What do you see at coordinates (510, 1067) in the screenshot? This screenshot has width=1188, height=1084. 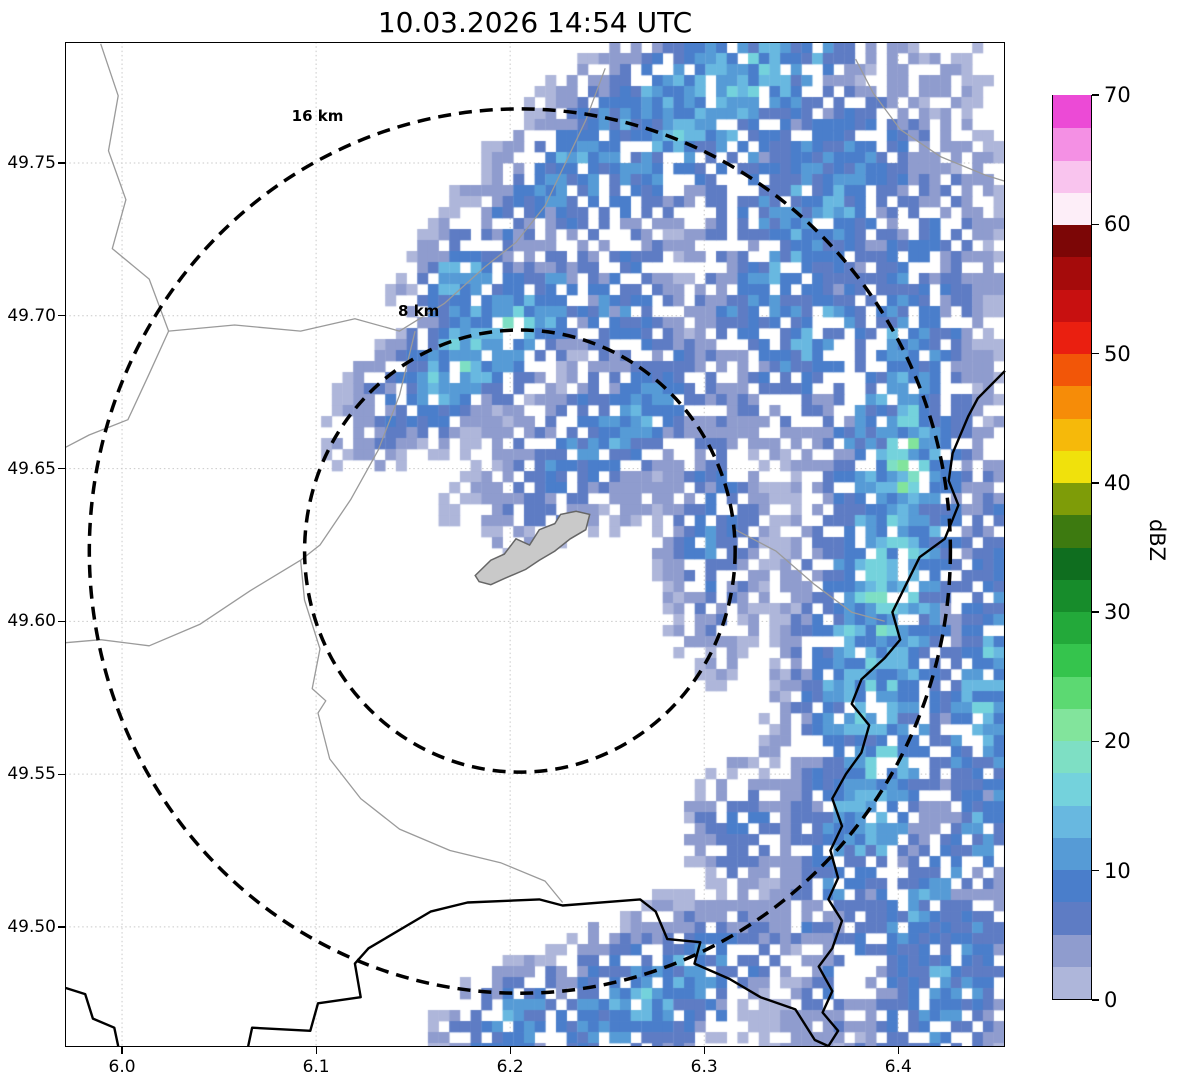 I see `x-tick-label: 6.2` at bounding box center [510, 1067].